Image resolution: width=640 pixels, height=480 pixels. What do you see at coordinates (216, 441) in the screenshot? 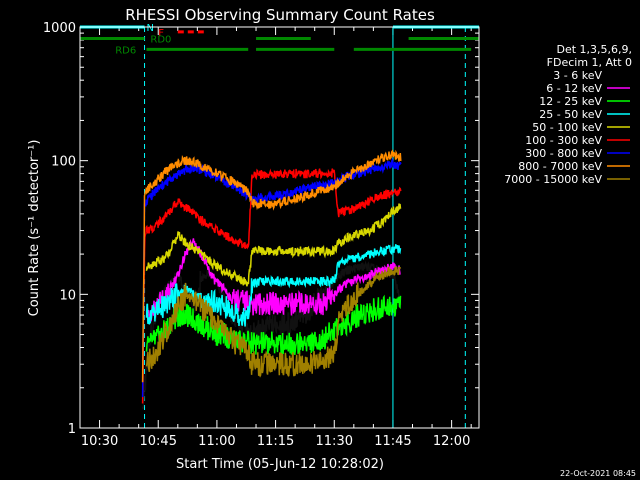
I see `x-tick-label: 11:00` at bounding box center [216, 441].